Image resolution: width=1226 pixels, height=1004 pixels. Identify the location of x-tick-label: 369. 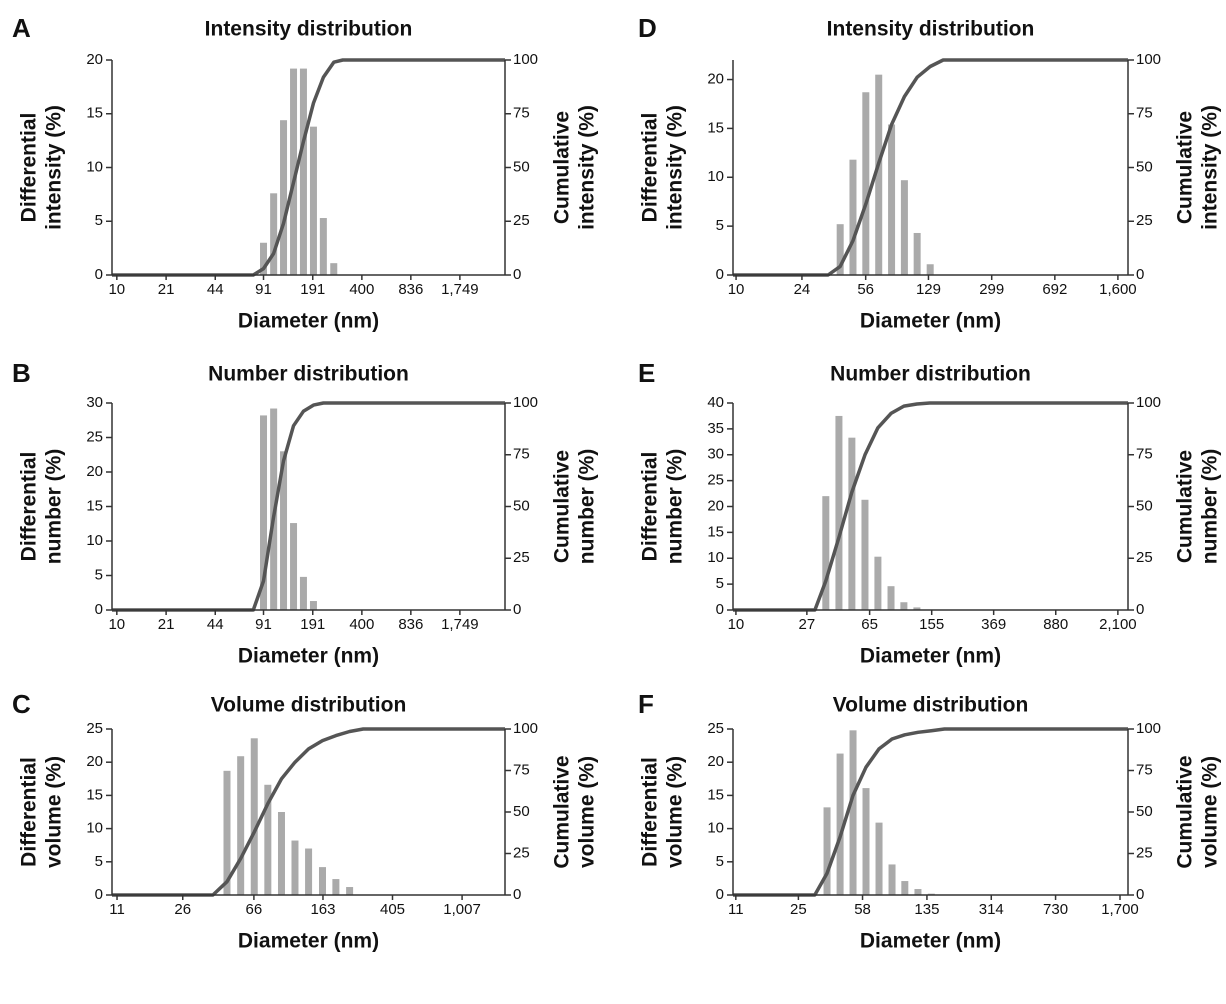
(993, 624).